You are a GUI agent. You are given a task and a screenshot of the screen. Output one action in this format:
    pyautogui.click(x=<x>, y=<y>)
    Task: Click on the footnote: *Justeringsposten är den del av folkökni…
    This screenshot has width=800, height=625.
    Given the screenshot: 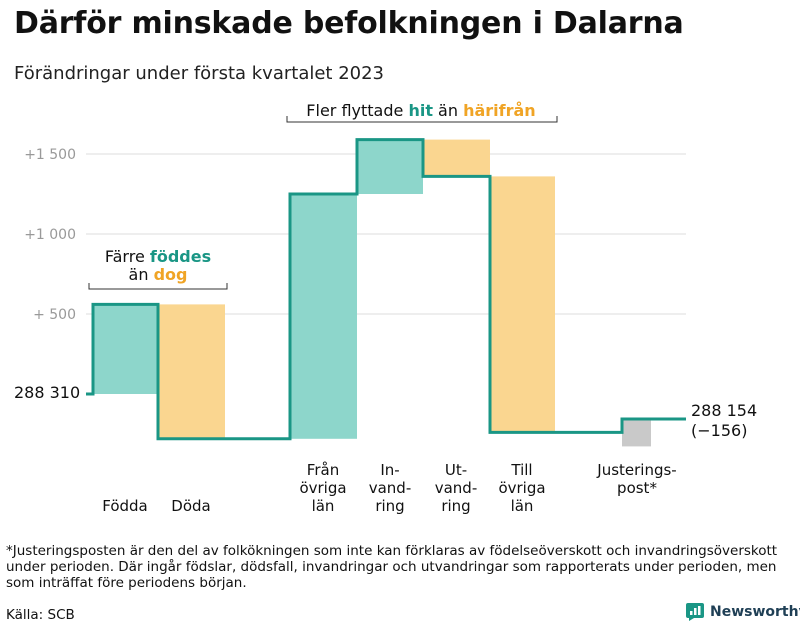 What is the action you would take?
    pyautogui.click(x=392, y=567)
    